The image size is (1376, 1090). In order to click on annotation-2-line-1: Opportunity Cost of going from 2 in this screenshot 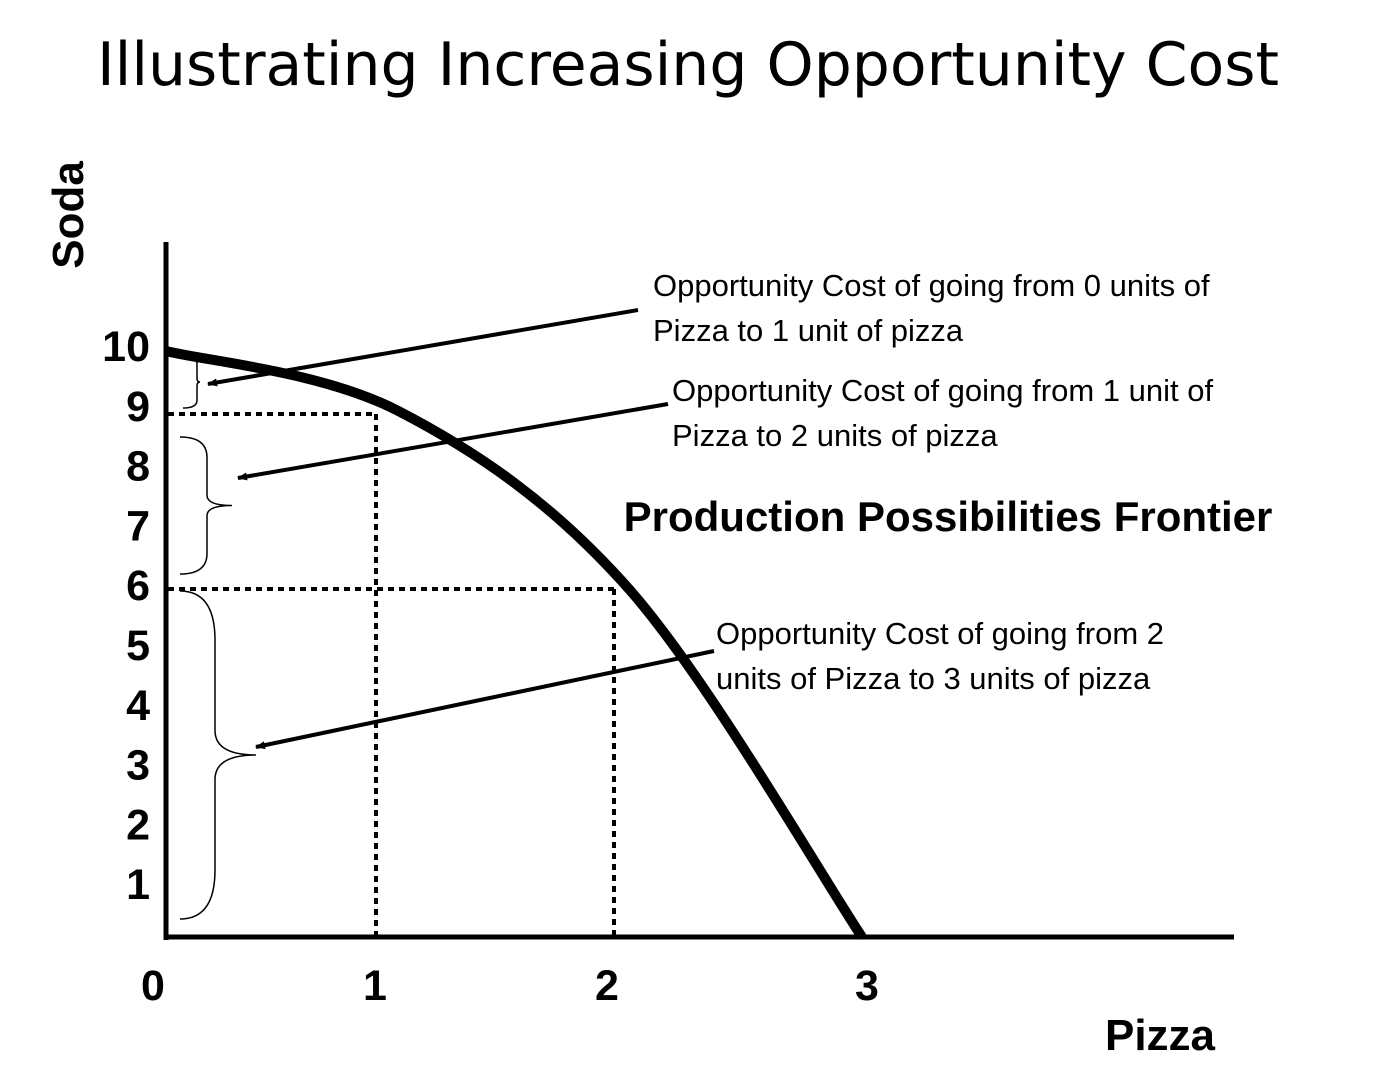, I will do `click(940, 633)`.